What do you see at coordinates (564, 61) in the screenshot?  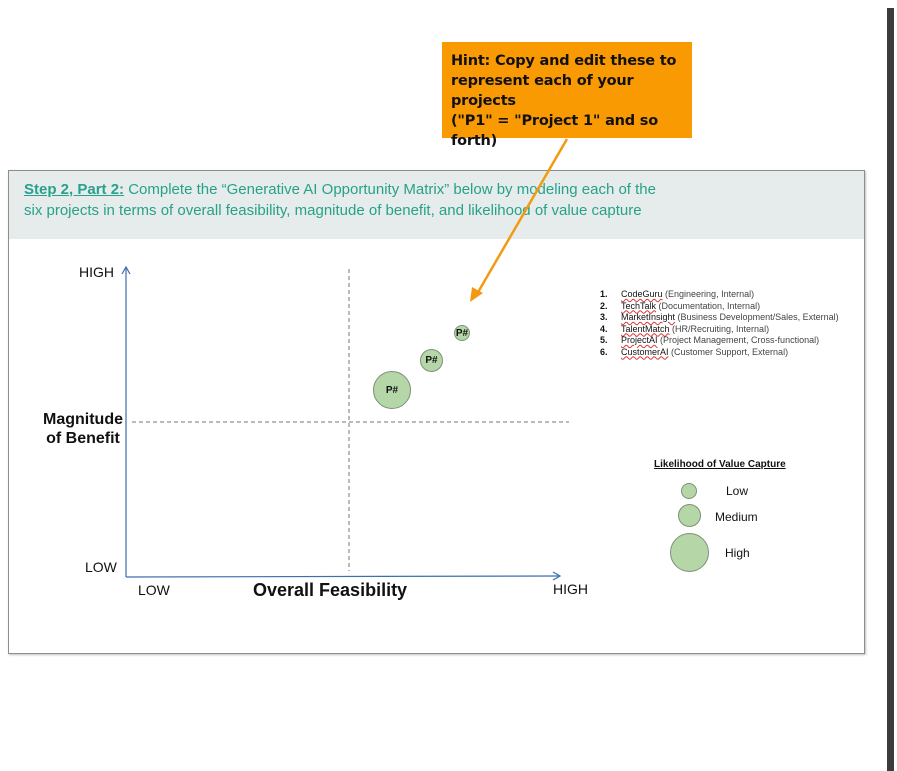 I see `hint-line-1: Hint: Copy and edit these to` at bounding box center [564, 61].